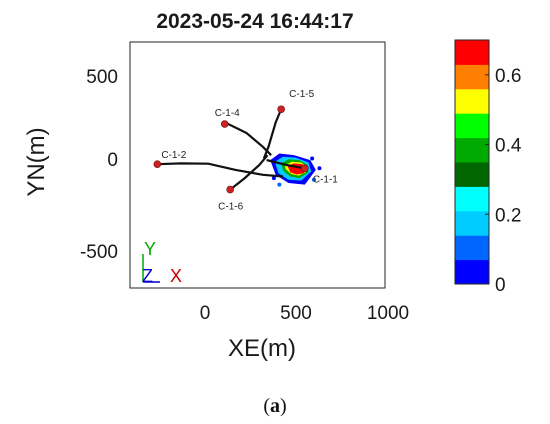 Image resolution: width=550 pixels, height=424 pixels. Describe the element at coordinates (173, 155) in the screenshot. I see `well-label: C-1-2` at that location.